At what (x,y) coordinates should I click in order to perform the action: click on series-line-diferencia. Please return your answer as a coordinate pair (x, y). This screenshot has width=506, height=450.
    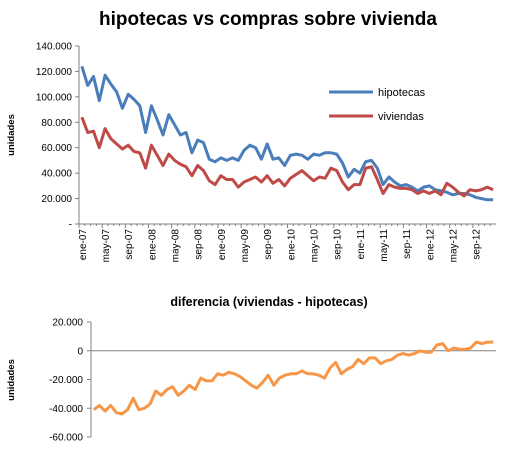
    Looking at the image, I should click on (293, 378).